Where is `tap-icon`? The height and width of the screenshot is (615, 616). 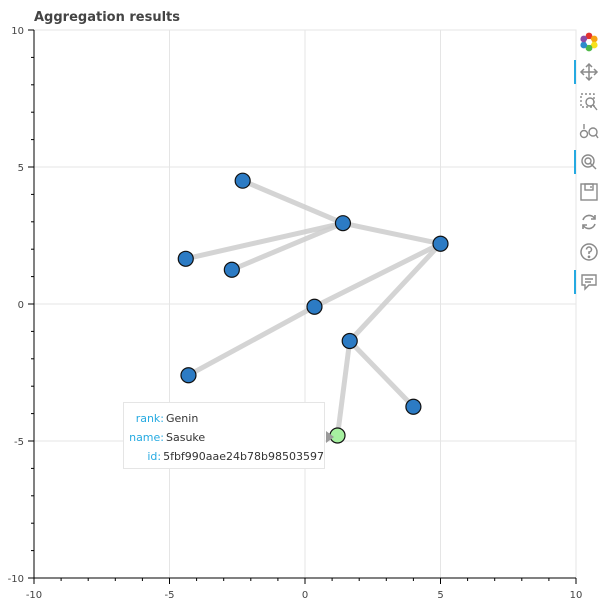
tap-icon is located at coordinates (589, 162).